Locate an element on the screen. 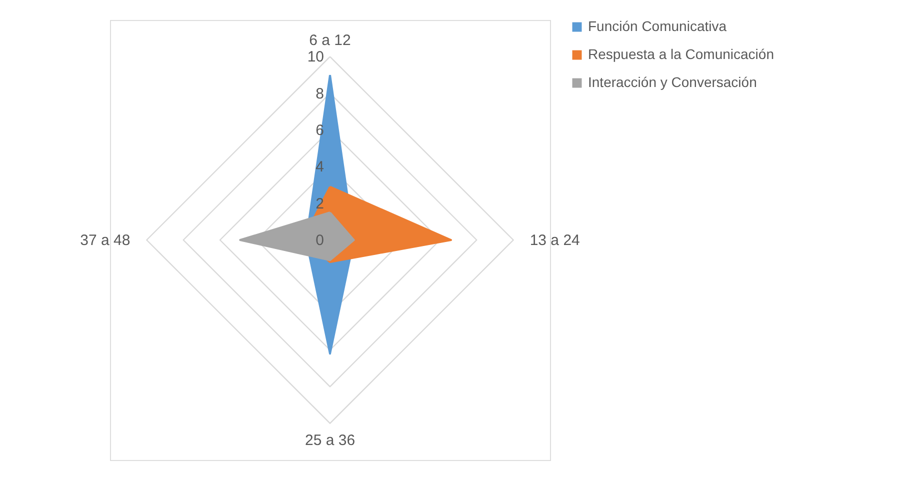  spoke-label: 25 a 36 is located at coordinates (330, 440).